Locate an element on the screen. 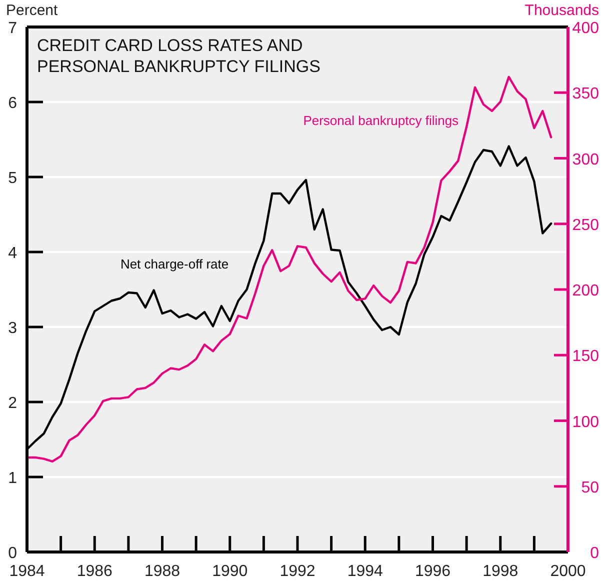  y-tick-label: 4 is located at coordinates (13, 253).